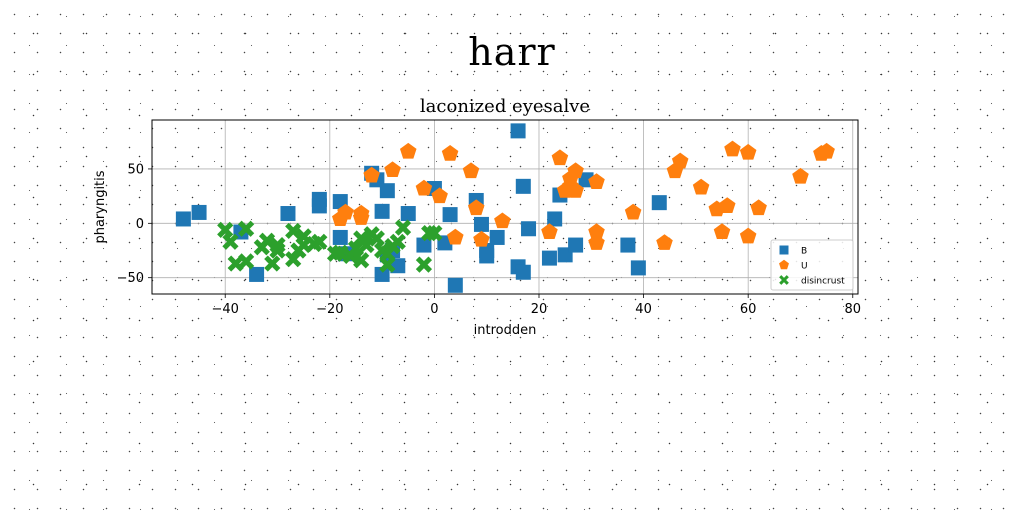 This screenshot has height=512, width=1024. Describe the element at coordinates (130, 278) in the screenshot. I see `y-tick-label: −50` at that location.